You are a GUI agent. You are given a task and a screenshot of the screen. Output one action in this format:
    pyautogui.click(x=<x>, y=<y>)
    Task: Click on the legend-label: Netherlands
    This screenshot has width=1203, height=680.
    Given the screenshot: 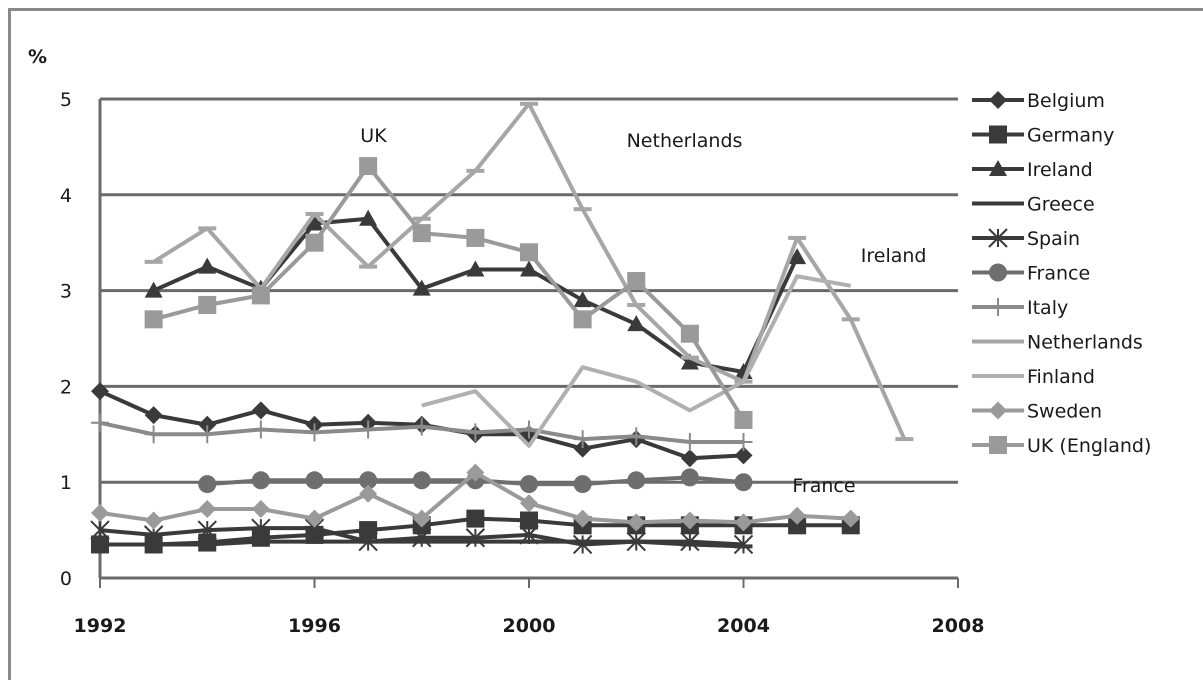 What is the action you would take?
    pyautogui.click(x=1085, y=343)
    